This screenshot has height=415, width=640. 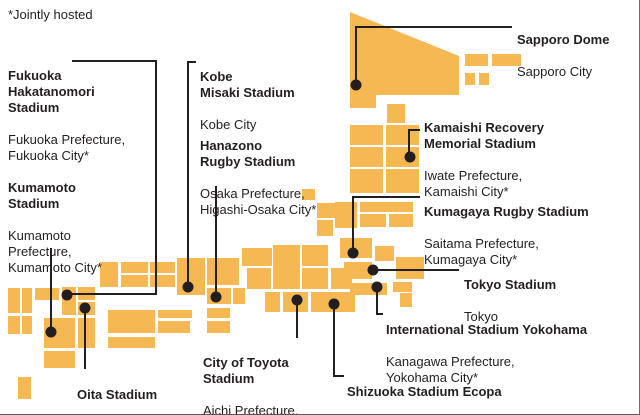 What do you see at coordinates (50, 14) in the screenshot?
I see `jointly-hosted-note: *Jointly hosted` at bounding box center [50, 14].